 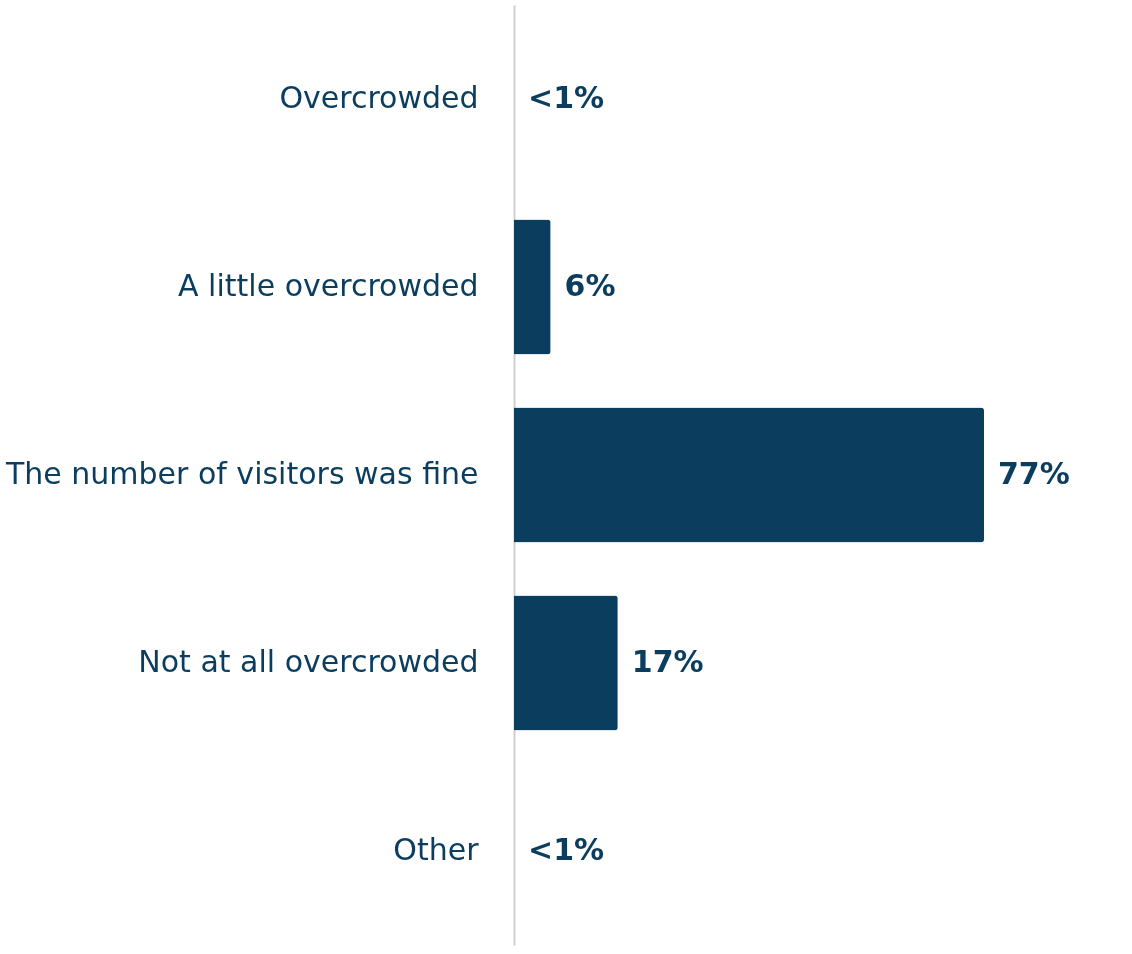 What do you see at coordinates (328, 285) in the screenshot?
I see `y-tick-label: A little overcrowded` at bounding box center [328, 285].